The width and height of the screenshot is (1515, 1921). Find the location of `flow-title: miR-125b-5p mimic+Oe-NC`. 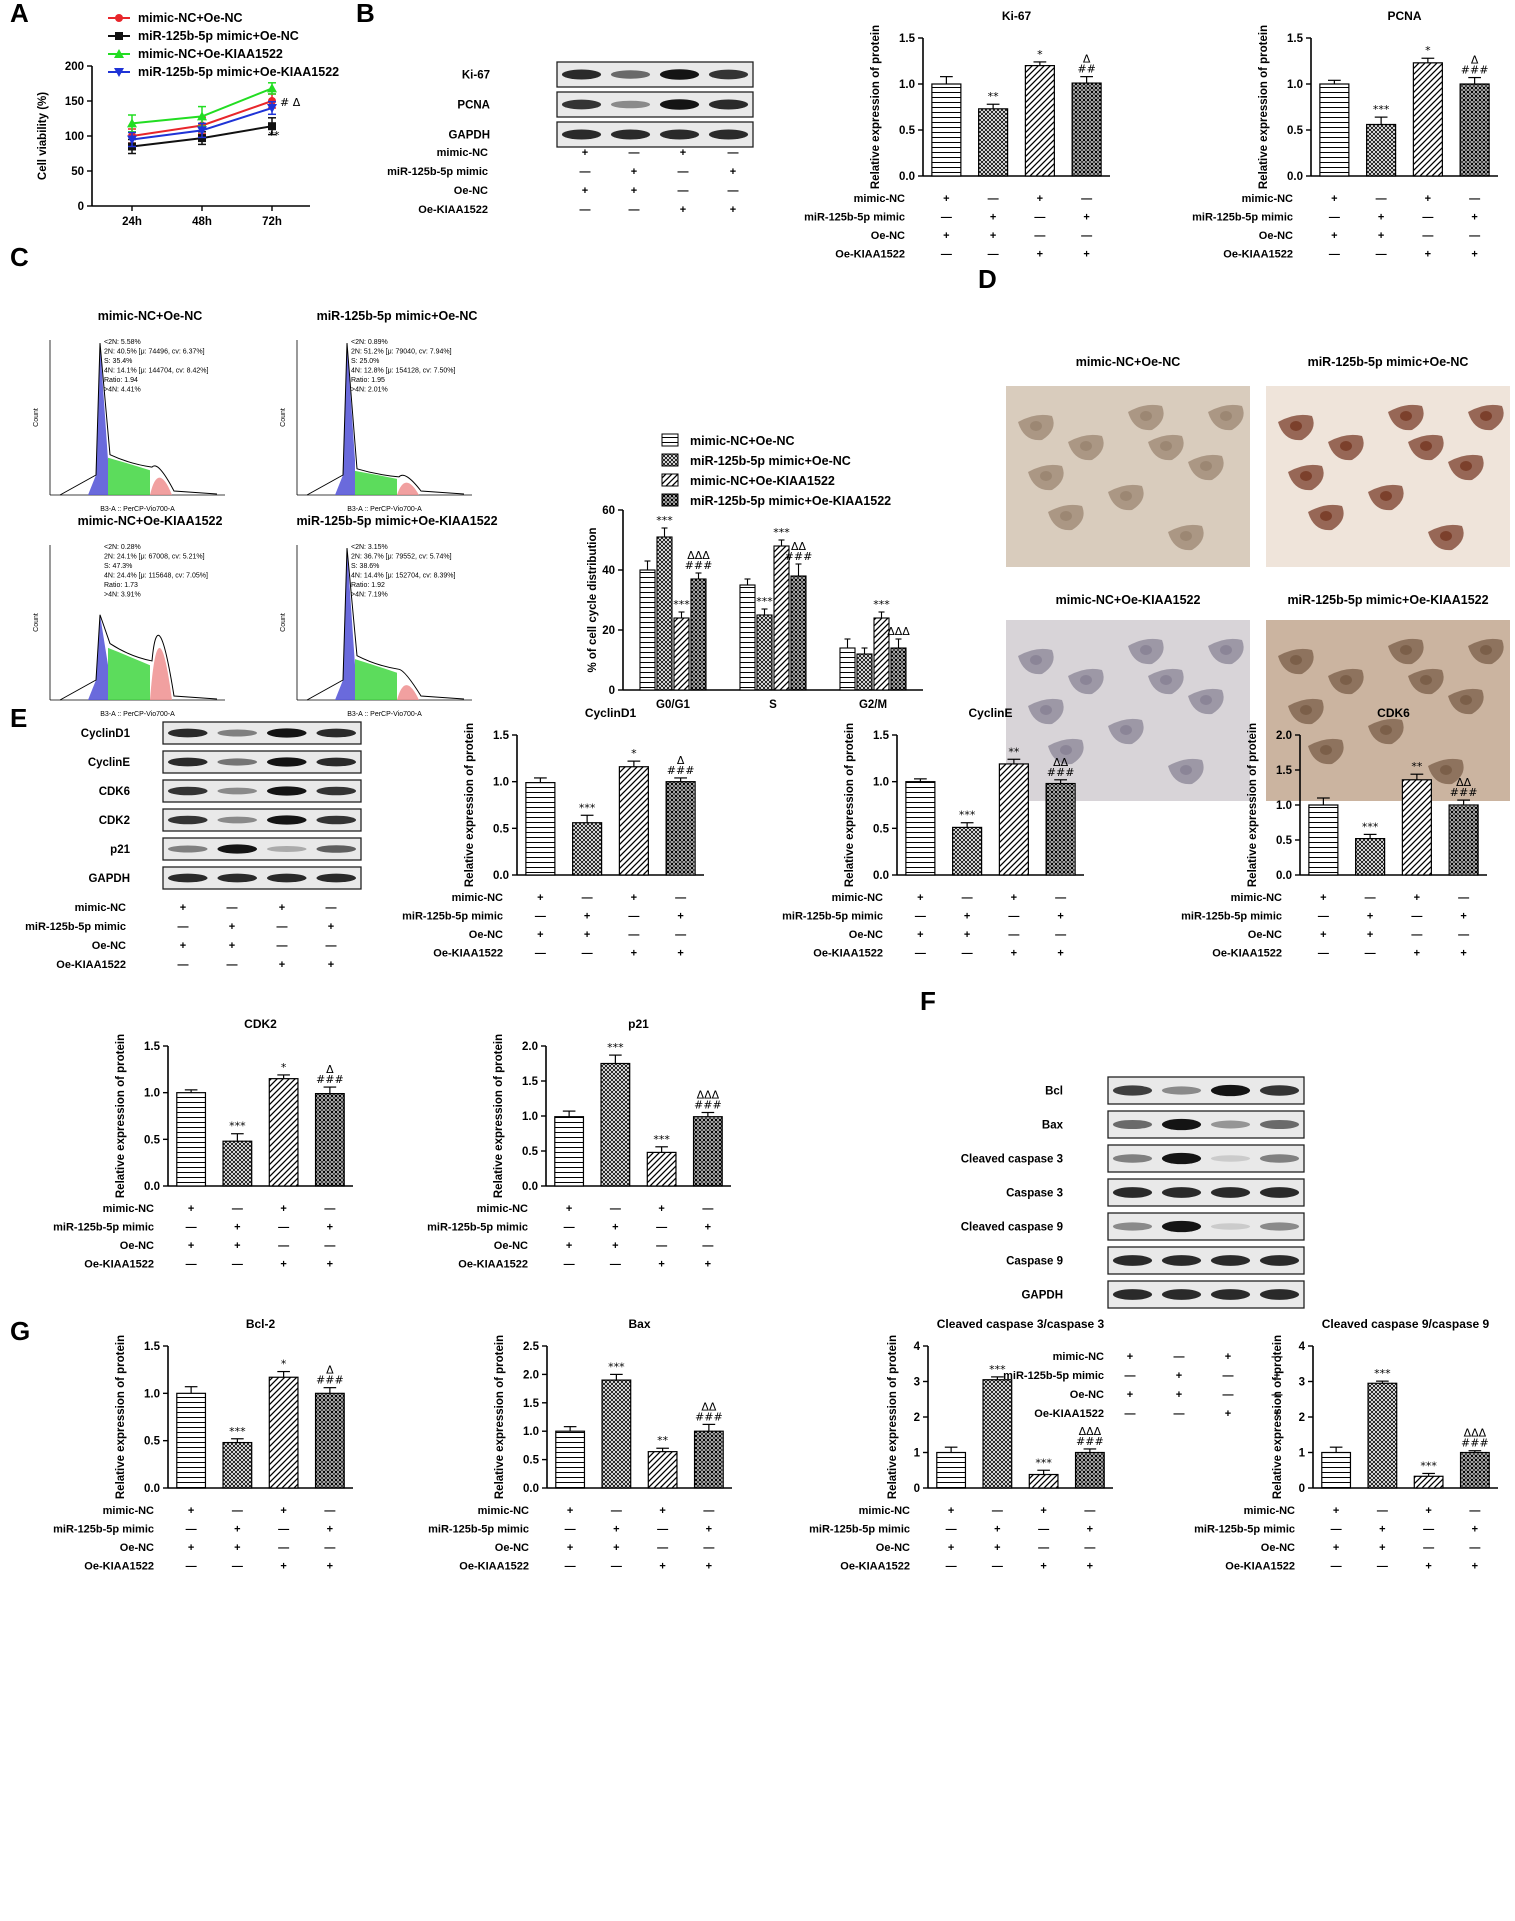

flow-title: miR-125b-5p mimic+Oe-NC is located at coordinates (397, 316).